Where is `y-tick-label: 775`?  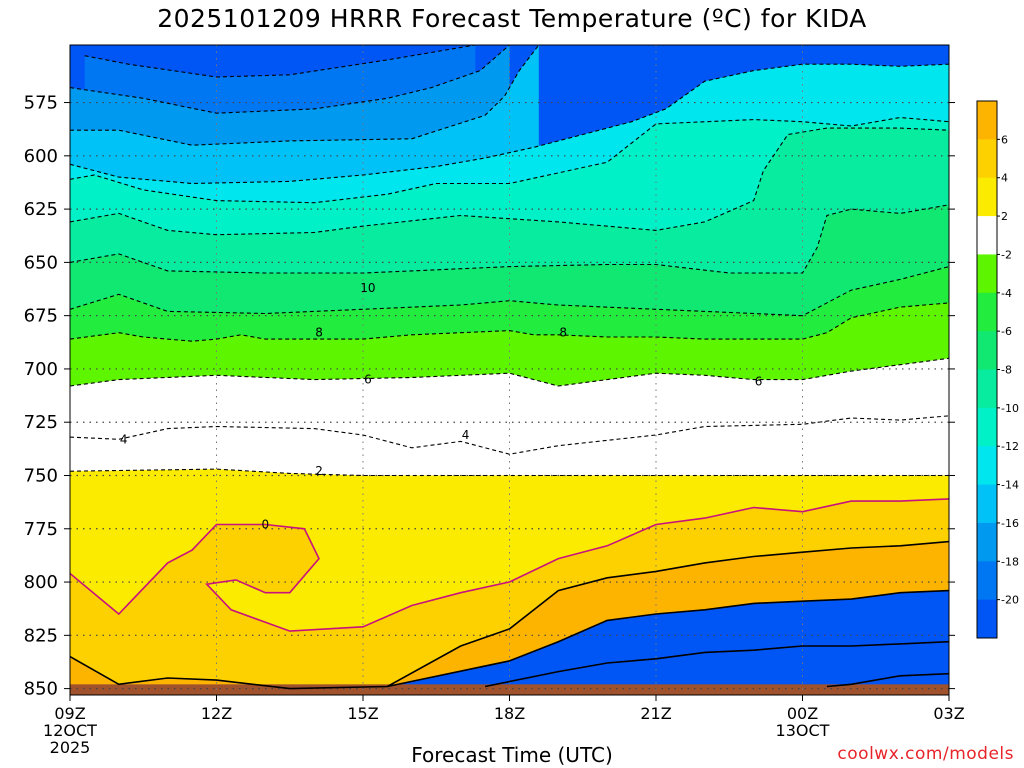
y-tick-label: 775 is located at coordinates (41, 529).